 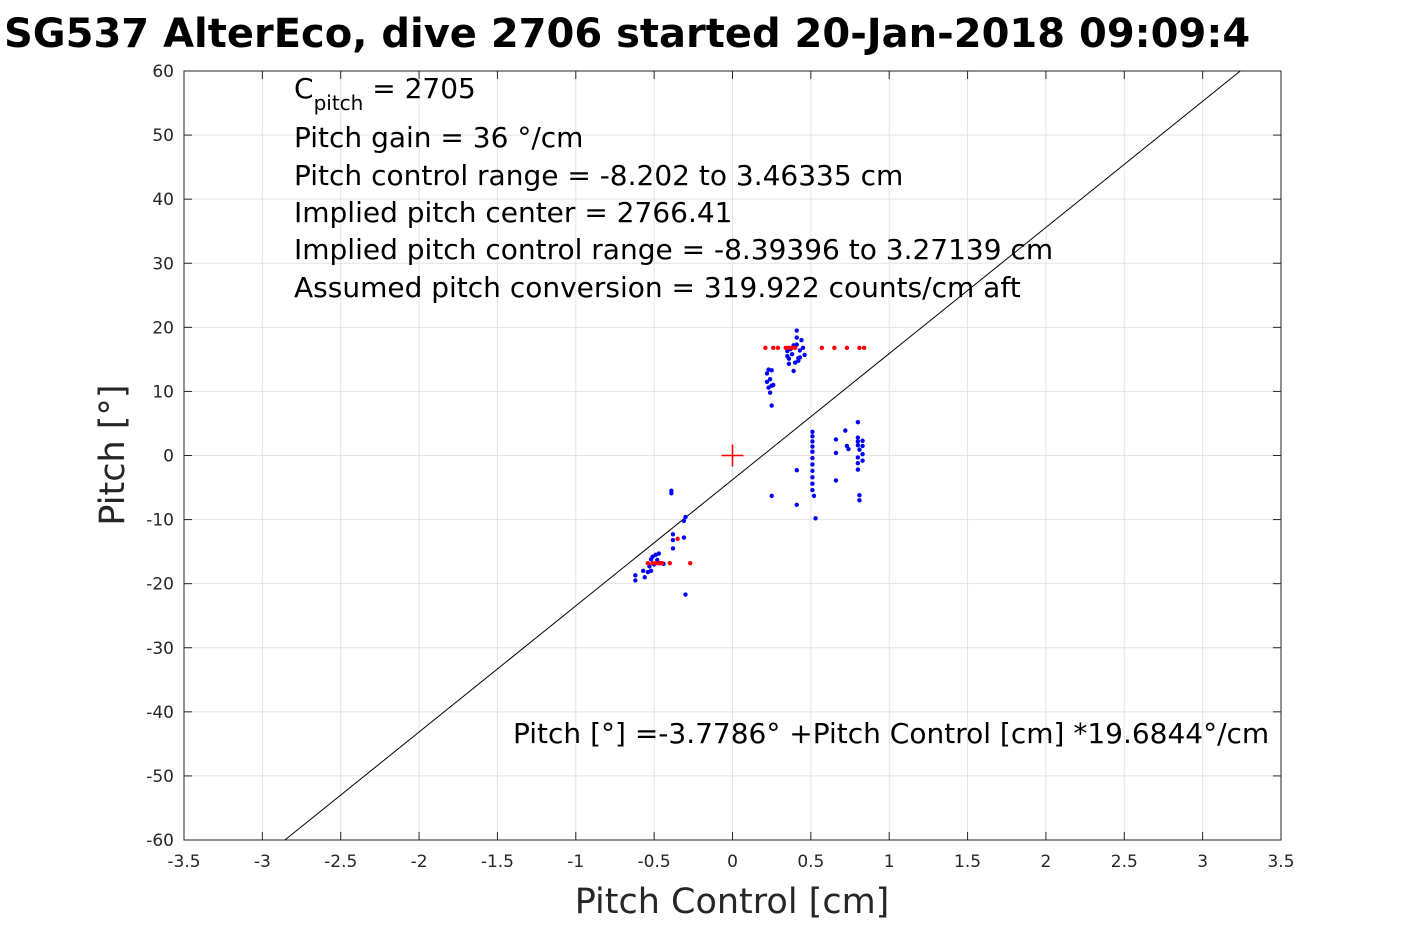 I want to click on x-tick-label: -2, so click(x=419, y=862).